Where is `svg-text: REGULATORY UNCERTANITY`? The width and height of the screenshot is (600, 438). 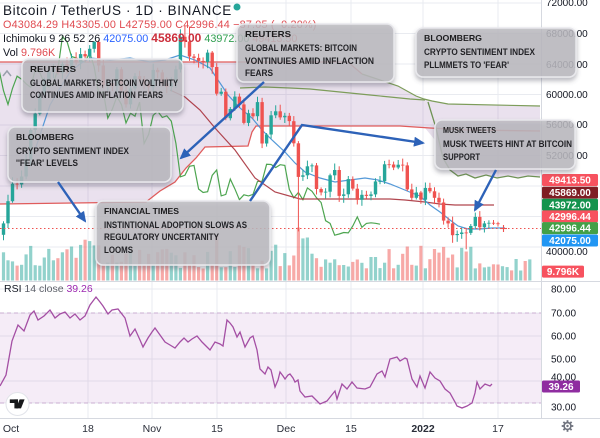
svg-text: REGULATORY UNCERTANITY is located at coordinates (162, 237).